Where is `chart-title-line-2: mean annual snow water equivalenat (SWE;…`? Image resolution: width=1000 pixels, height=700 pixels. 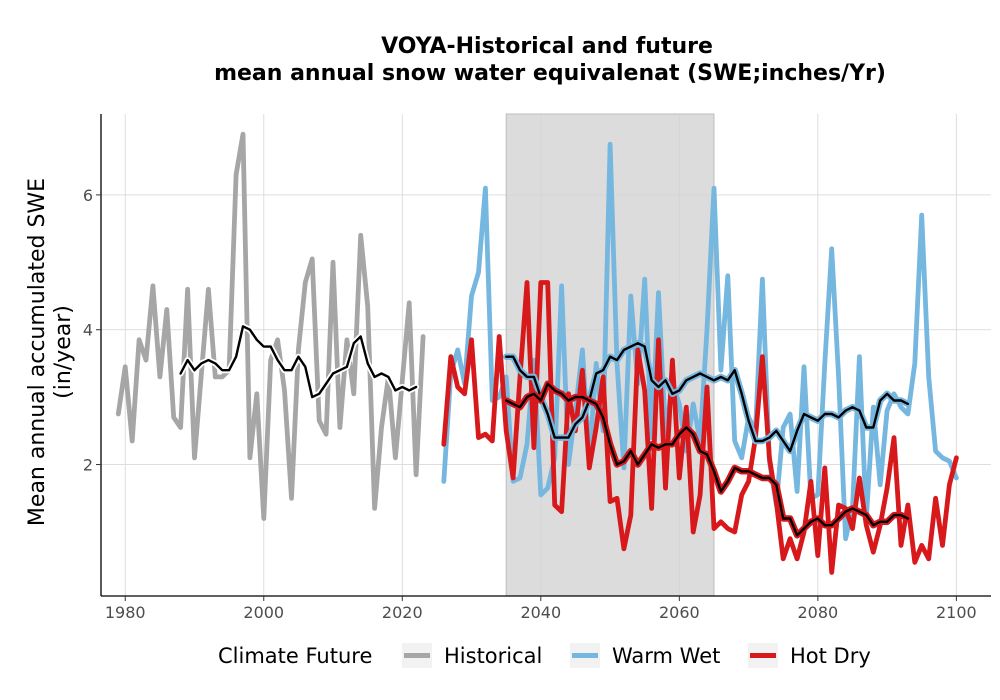
chart-title-line-2: mean annual snow water equivalenat (SWE;… is located at coordinates (550, 73).